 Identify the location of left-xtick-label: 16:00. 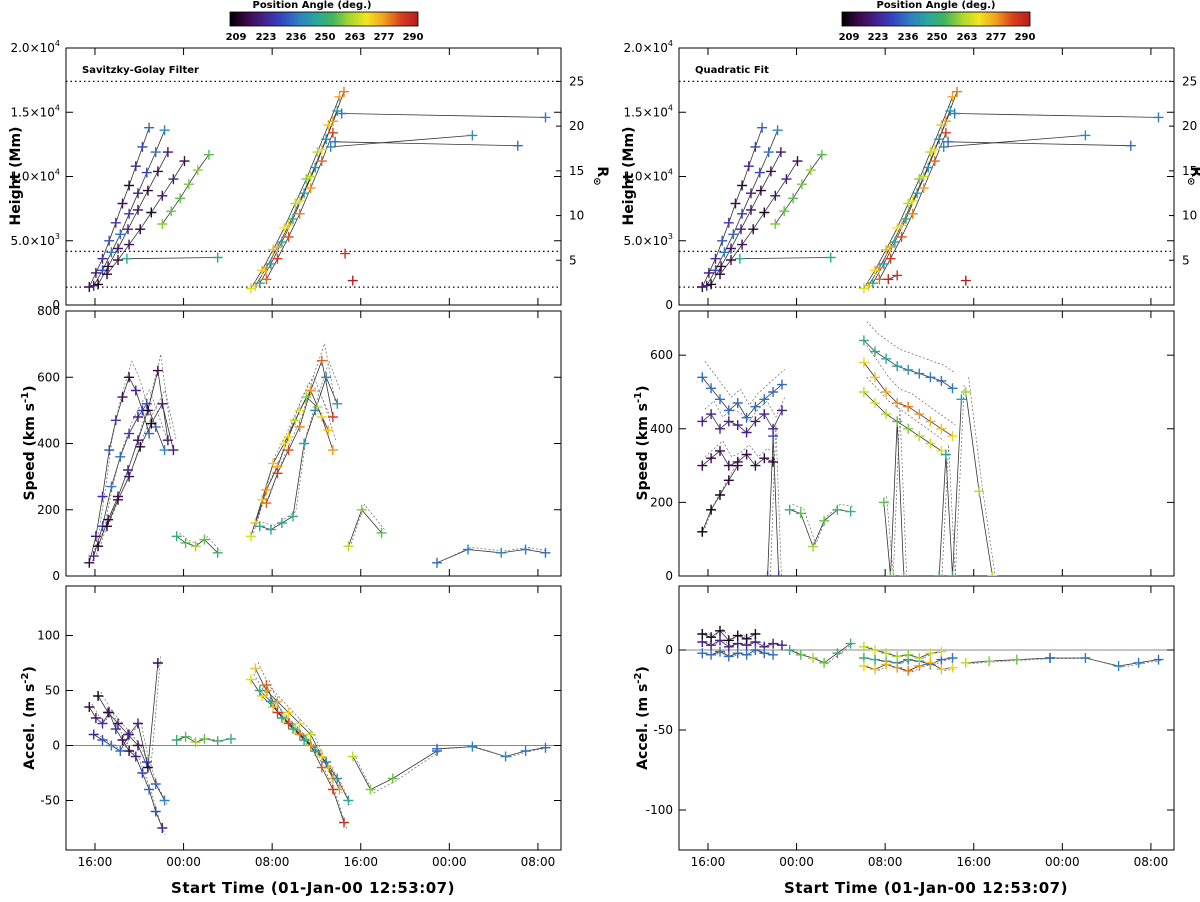
(360, 862).